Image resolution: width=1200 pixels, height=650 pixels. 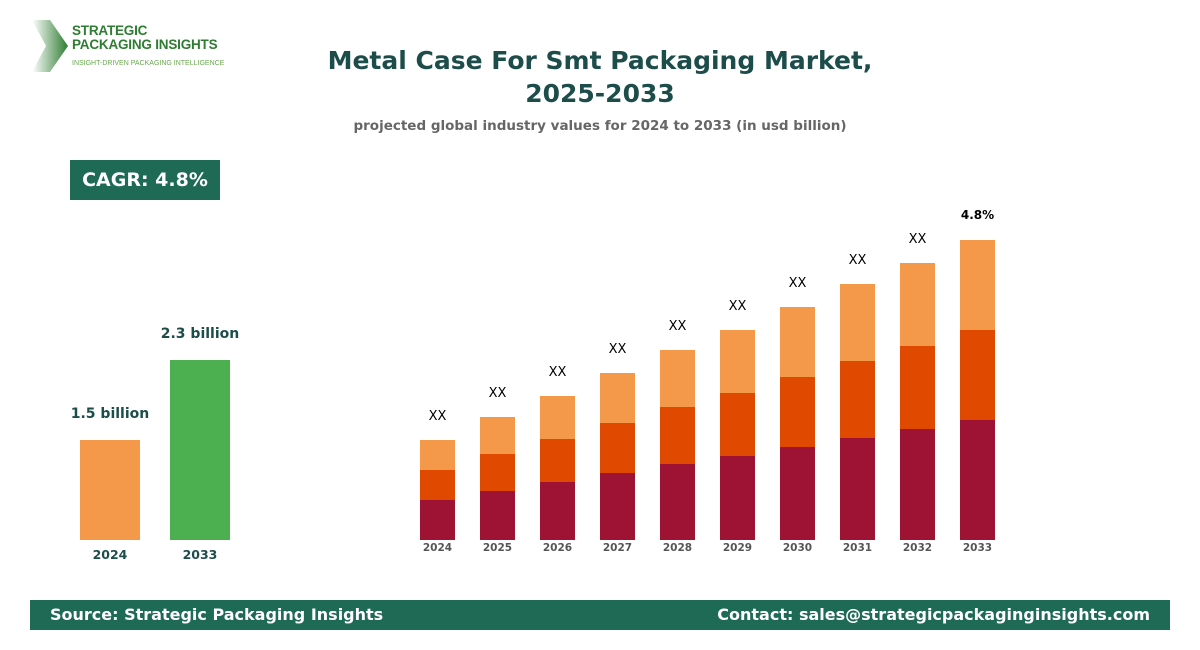 What do you see at coordinates (110, 554) in the screenshot?
I see `summary-year-label: 2024` at bounding box center [110, 554].